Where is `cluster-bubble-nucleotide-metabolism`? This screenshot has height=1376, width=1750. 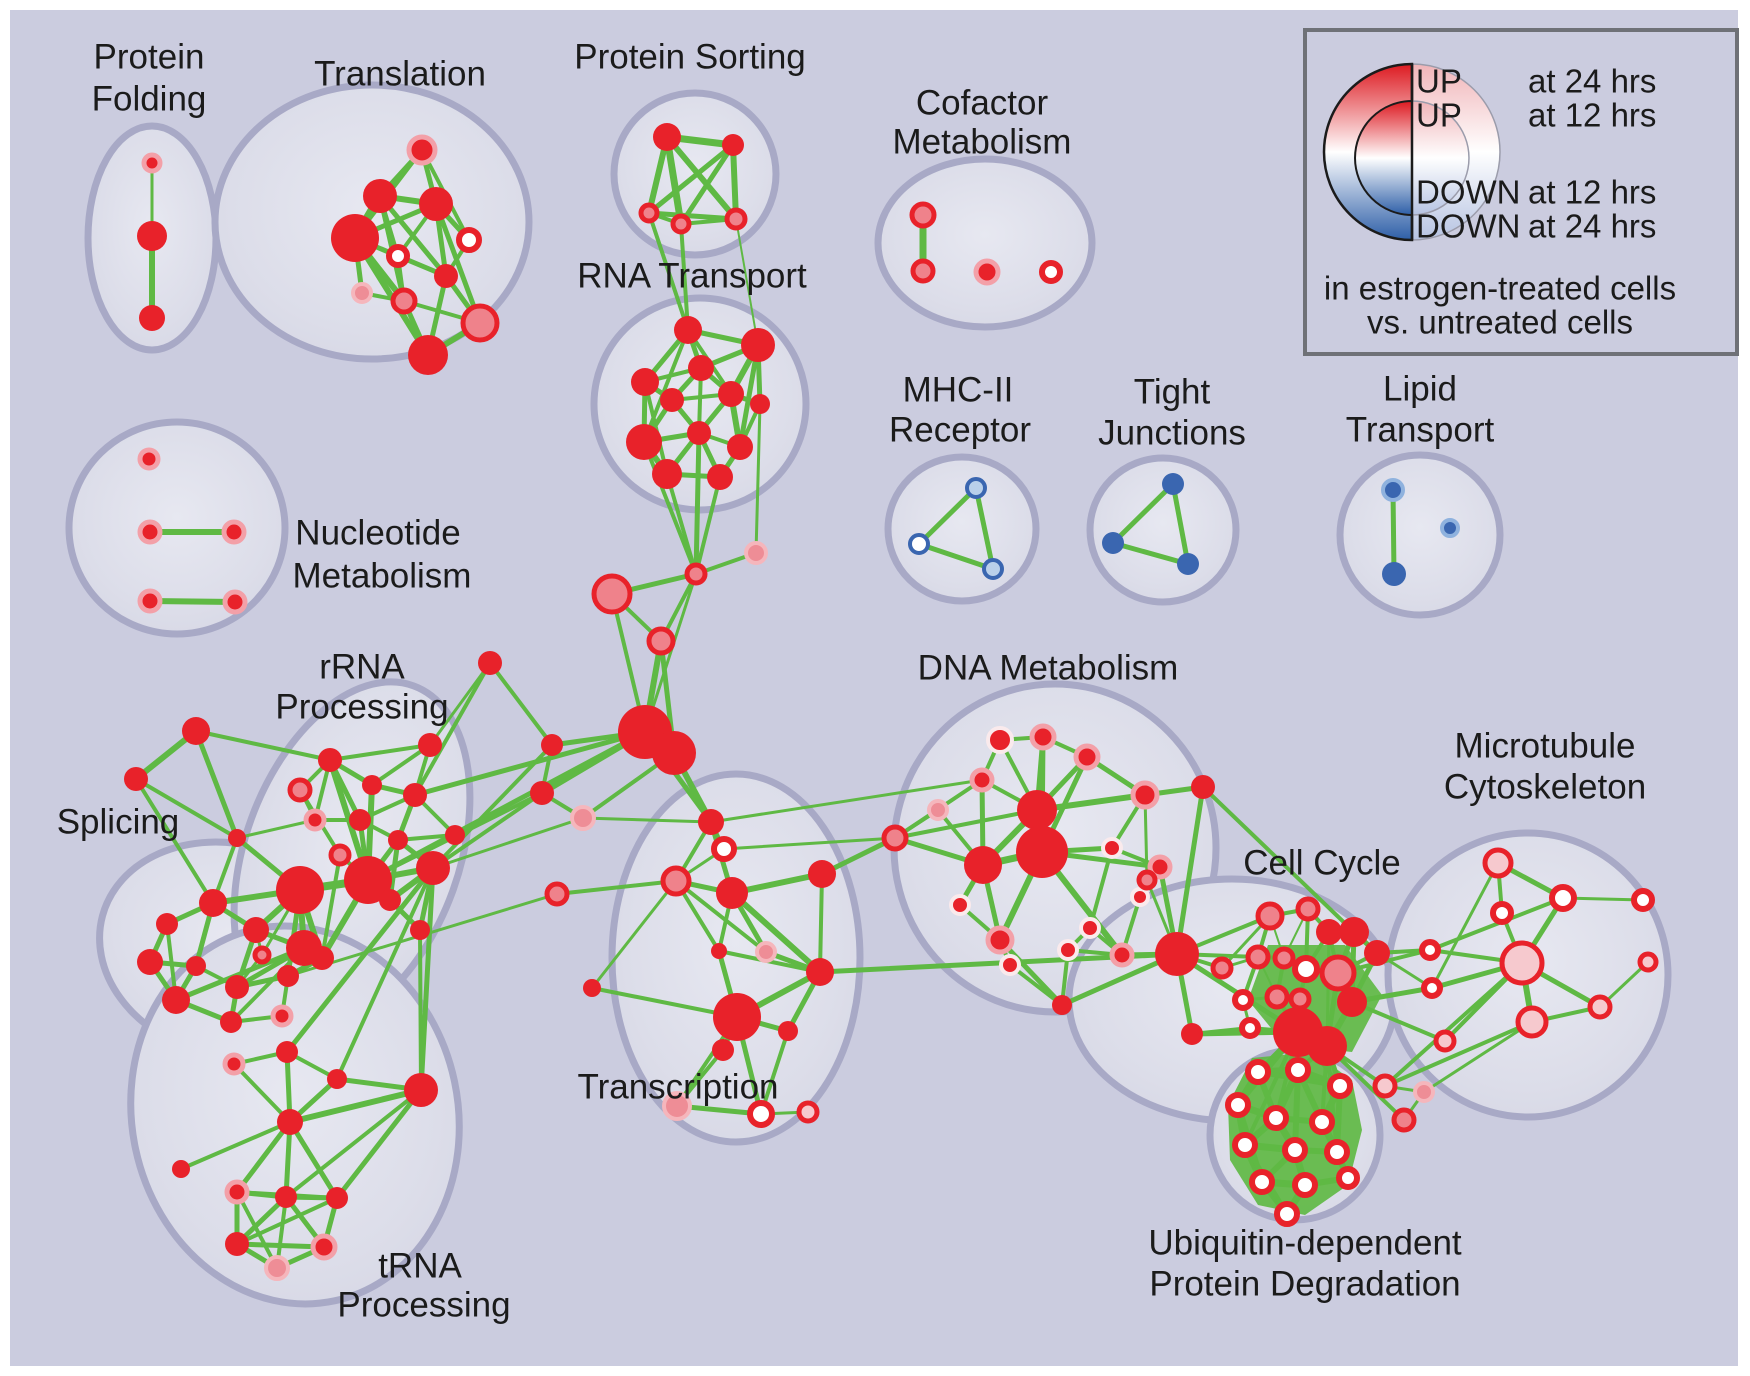
cluster-bubble-nucleotide-metabolism is located at coordinates (177, 528).